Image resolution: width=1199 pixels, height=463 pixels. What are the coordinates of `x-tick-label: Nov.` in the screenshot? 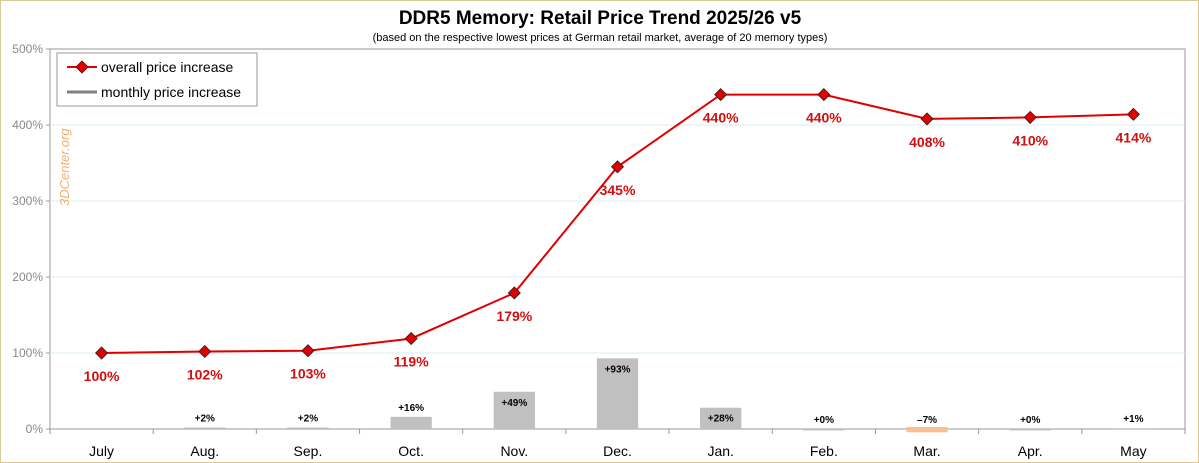 It's located at (514, 451).